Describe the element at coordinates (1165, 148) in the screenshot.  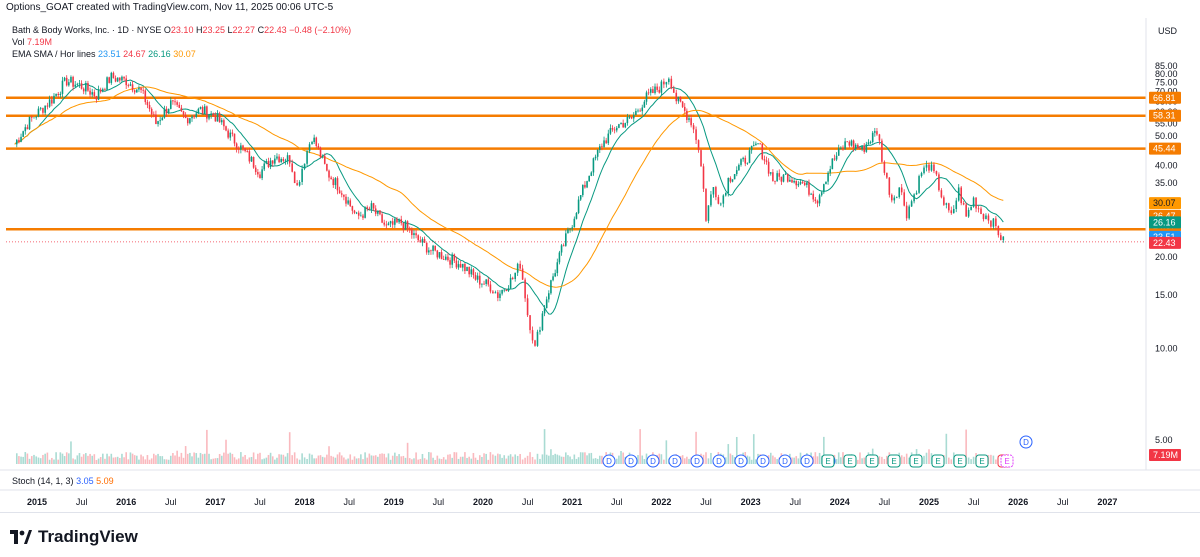
I see `price-tag-bg` at that location.